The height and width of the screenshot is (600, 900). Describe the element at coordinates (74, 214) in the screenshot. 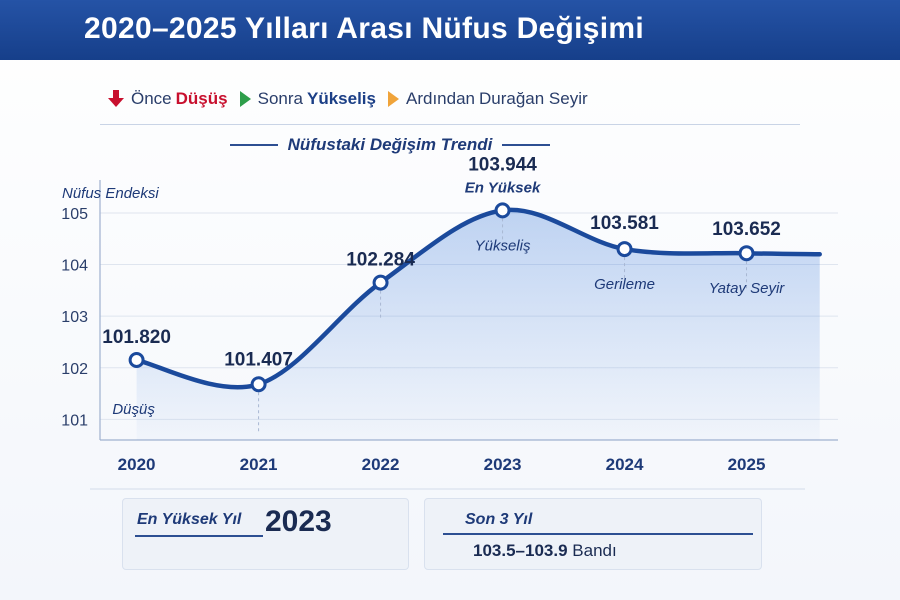

I see `y-tick-label: 105` at that location.